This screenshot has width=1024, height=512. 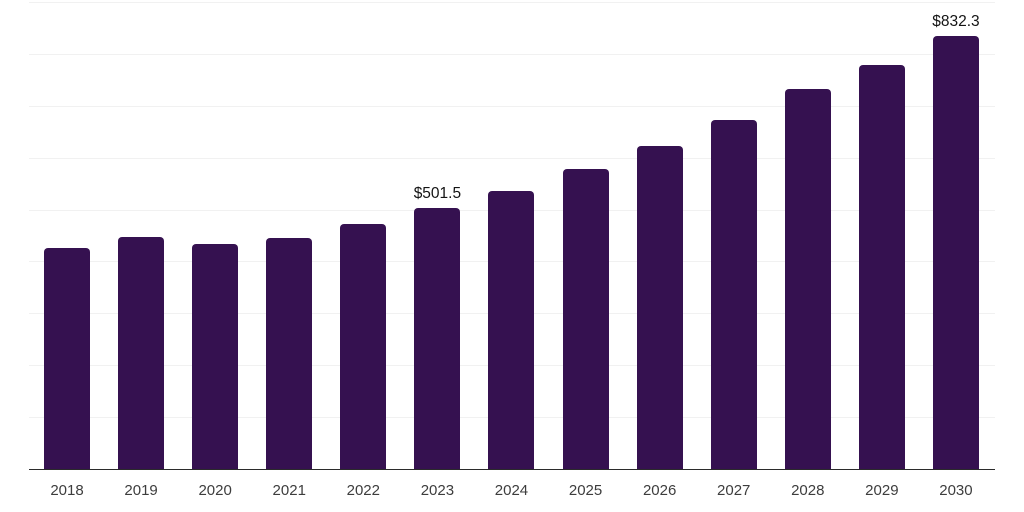 I want to click on x-tick-label-2024: 2024, so click(x=511, y=490).